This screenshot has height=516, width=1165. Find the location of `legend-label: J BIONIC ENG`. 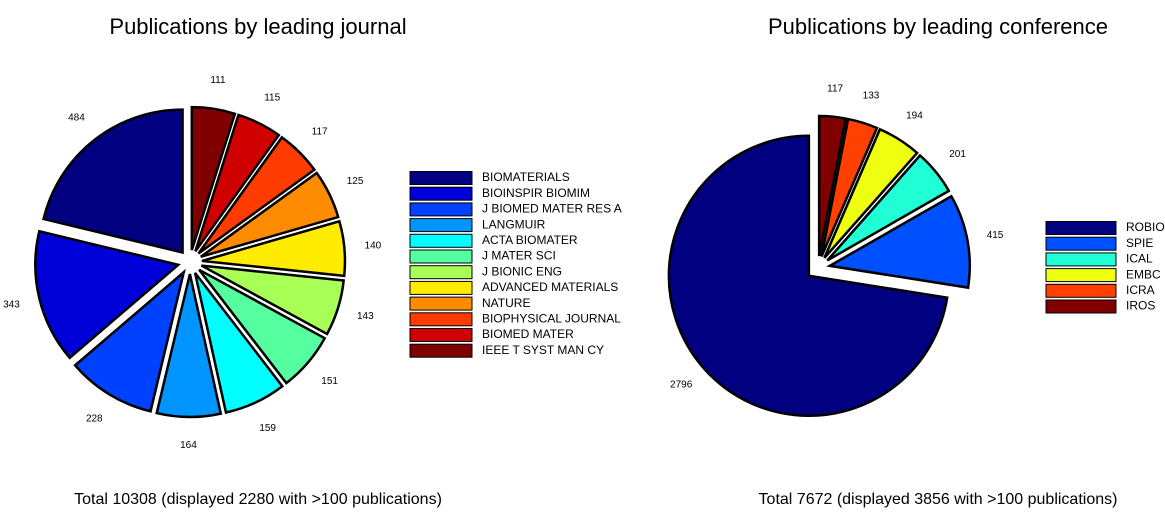

legend-label: J BIONIC ENG is located at coordinates (522, 271).